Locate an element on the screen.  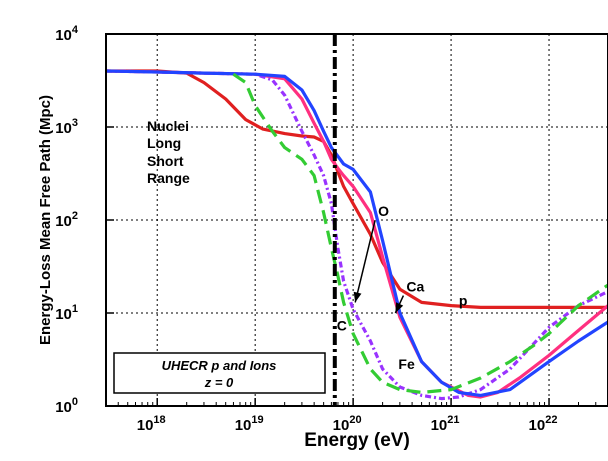
y-tick-label: 10⁰ is located at coordinates (66, 406).